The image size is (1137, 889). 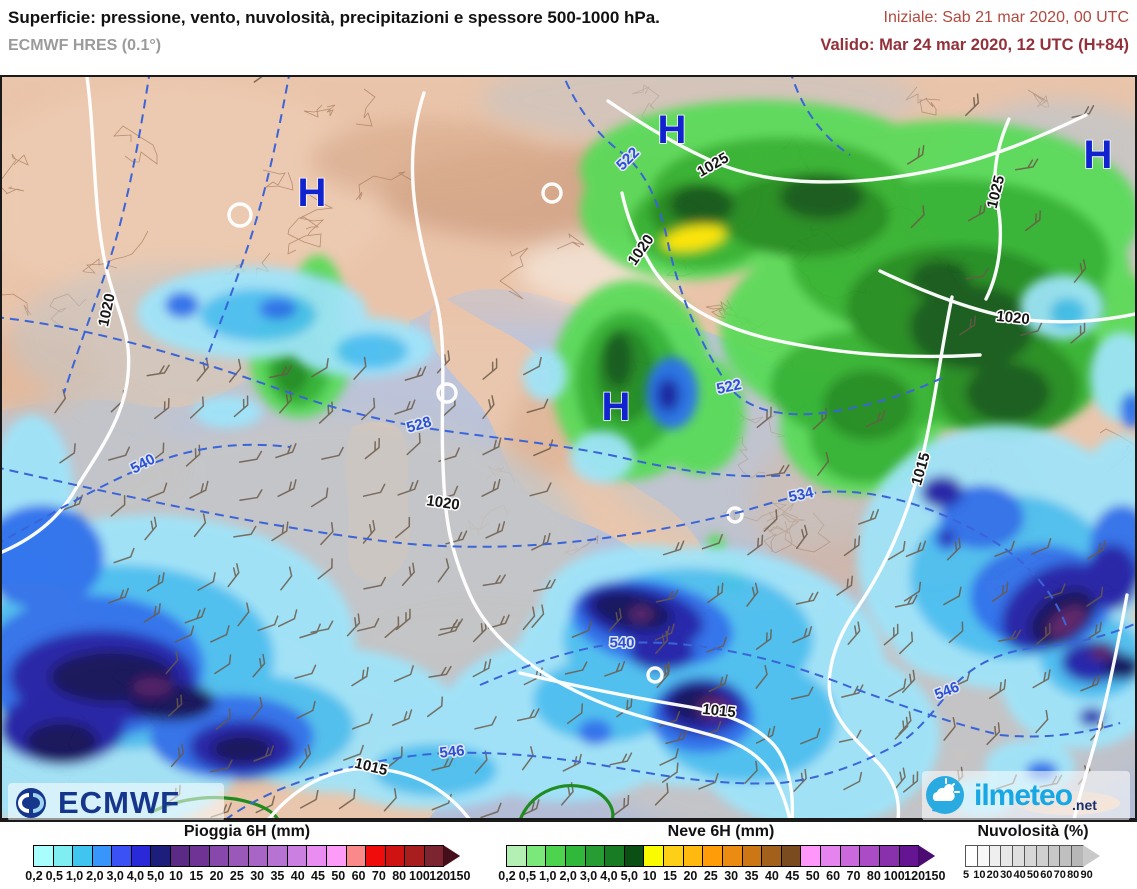 What do you see at coordinates (1026, 796) in the screenshot?
I see `ilmeteo-logo: ilmeteo .net` at bounding box center [1026, 796].